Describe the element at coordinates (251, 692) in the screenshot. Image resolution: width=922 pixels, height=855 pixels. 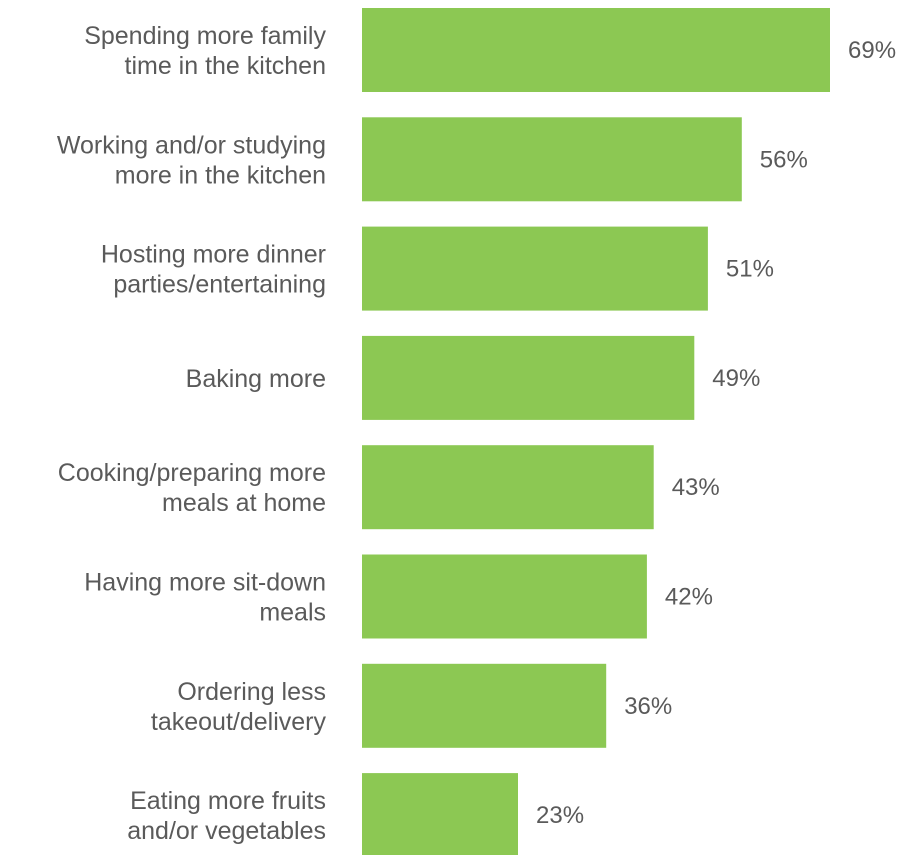
I see `category-label-line: Ordering less` at that location.